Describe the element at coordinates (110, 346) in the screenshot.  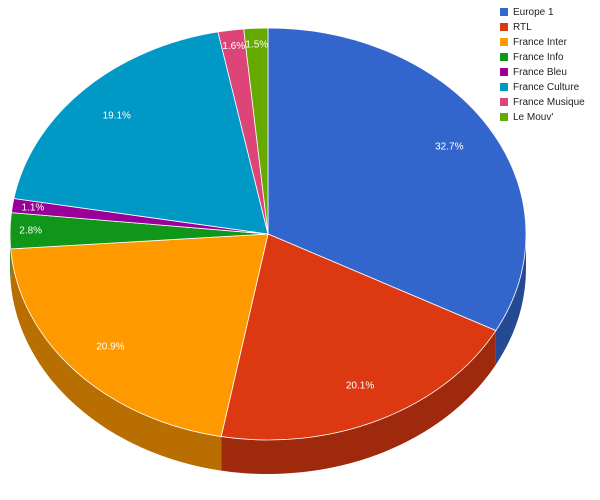
I see `value-label: 20.9%` at that location.